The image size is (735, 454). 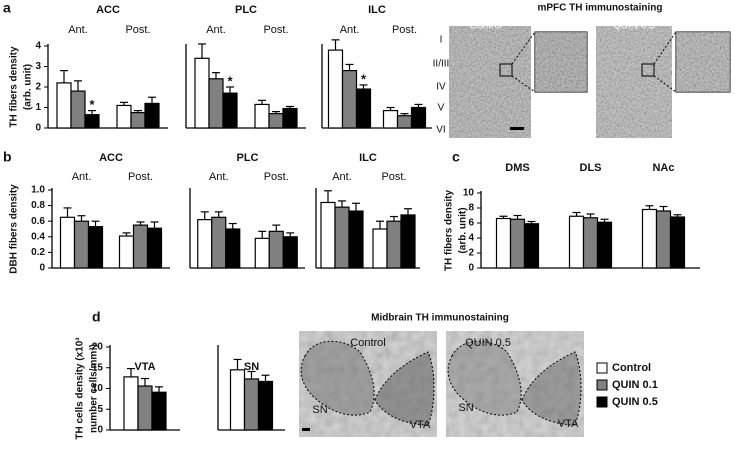 I want to click on y-tick-label: 0.6, so click(x=38, y=221).